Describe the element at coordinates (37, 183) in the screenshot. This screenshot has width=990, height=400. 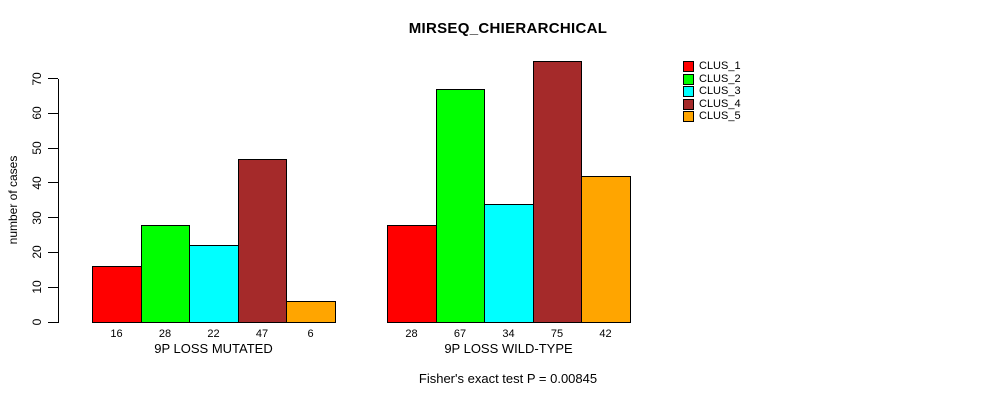
I see `y-tick-label: 40` at that location.